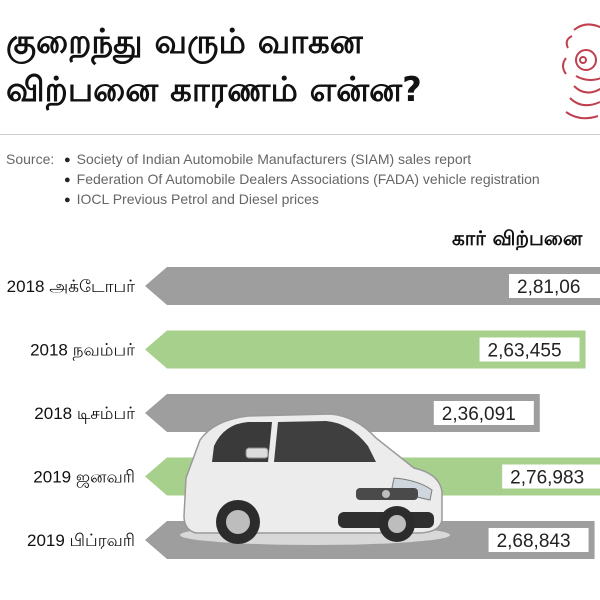 The image size is (600, 600). What do you see at coordinates (547, 478) in the screenshot?
I see `data-label: 2,76,983` at bounding box center [547, 478].